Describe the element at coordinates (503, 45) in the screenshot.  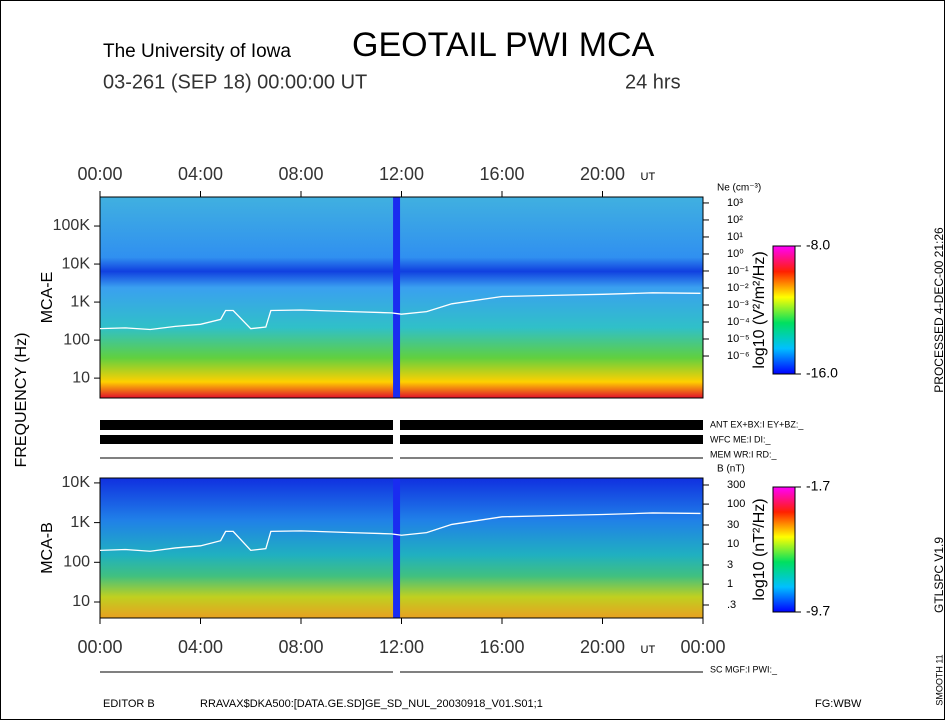
I see `title: GEOTAIL PWI MCA` at that location.